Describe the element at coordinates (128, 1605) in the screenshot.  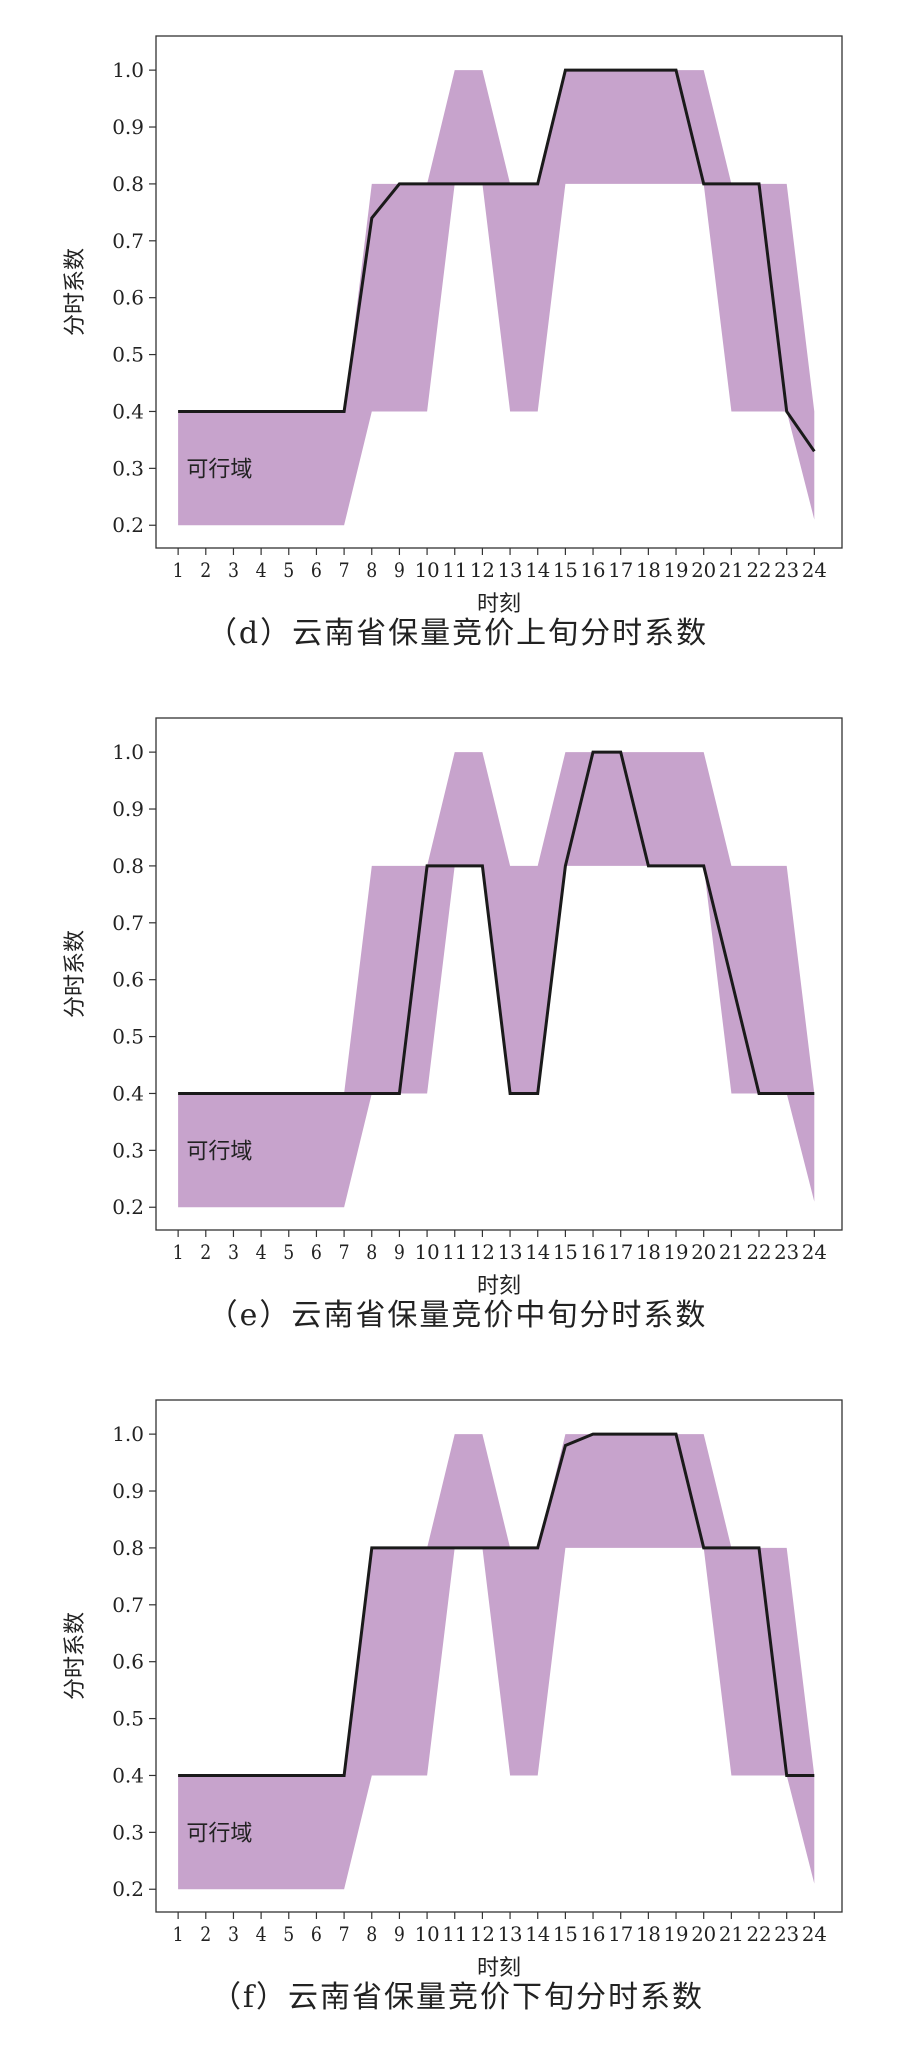
I see `y-tick-label: 0.7` at that location.